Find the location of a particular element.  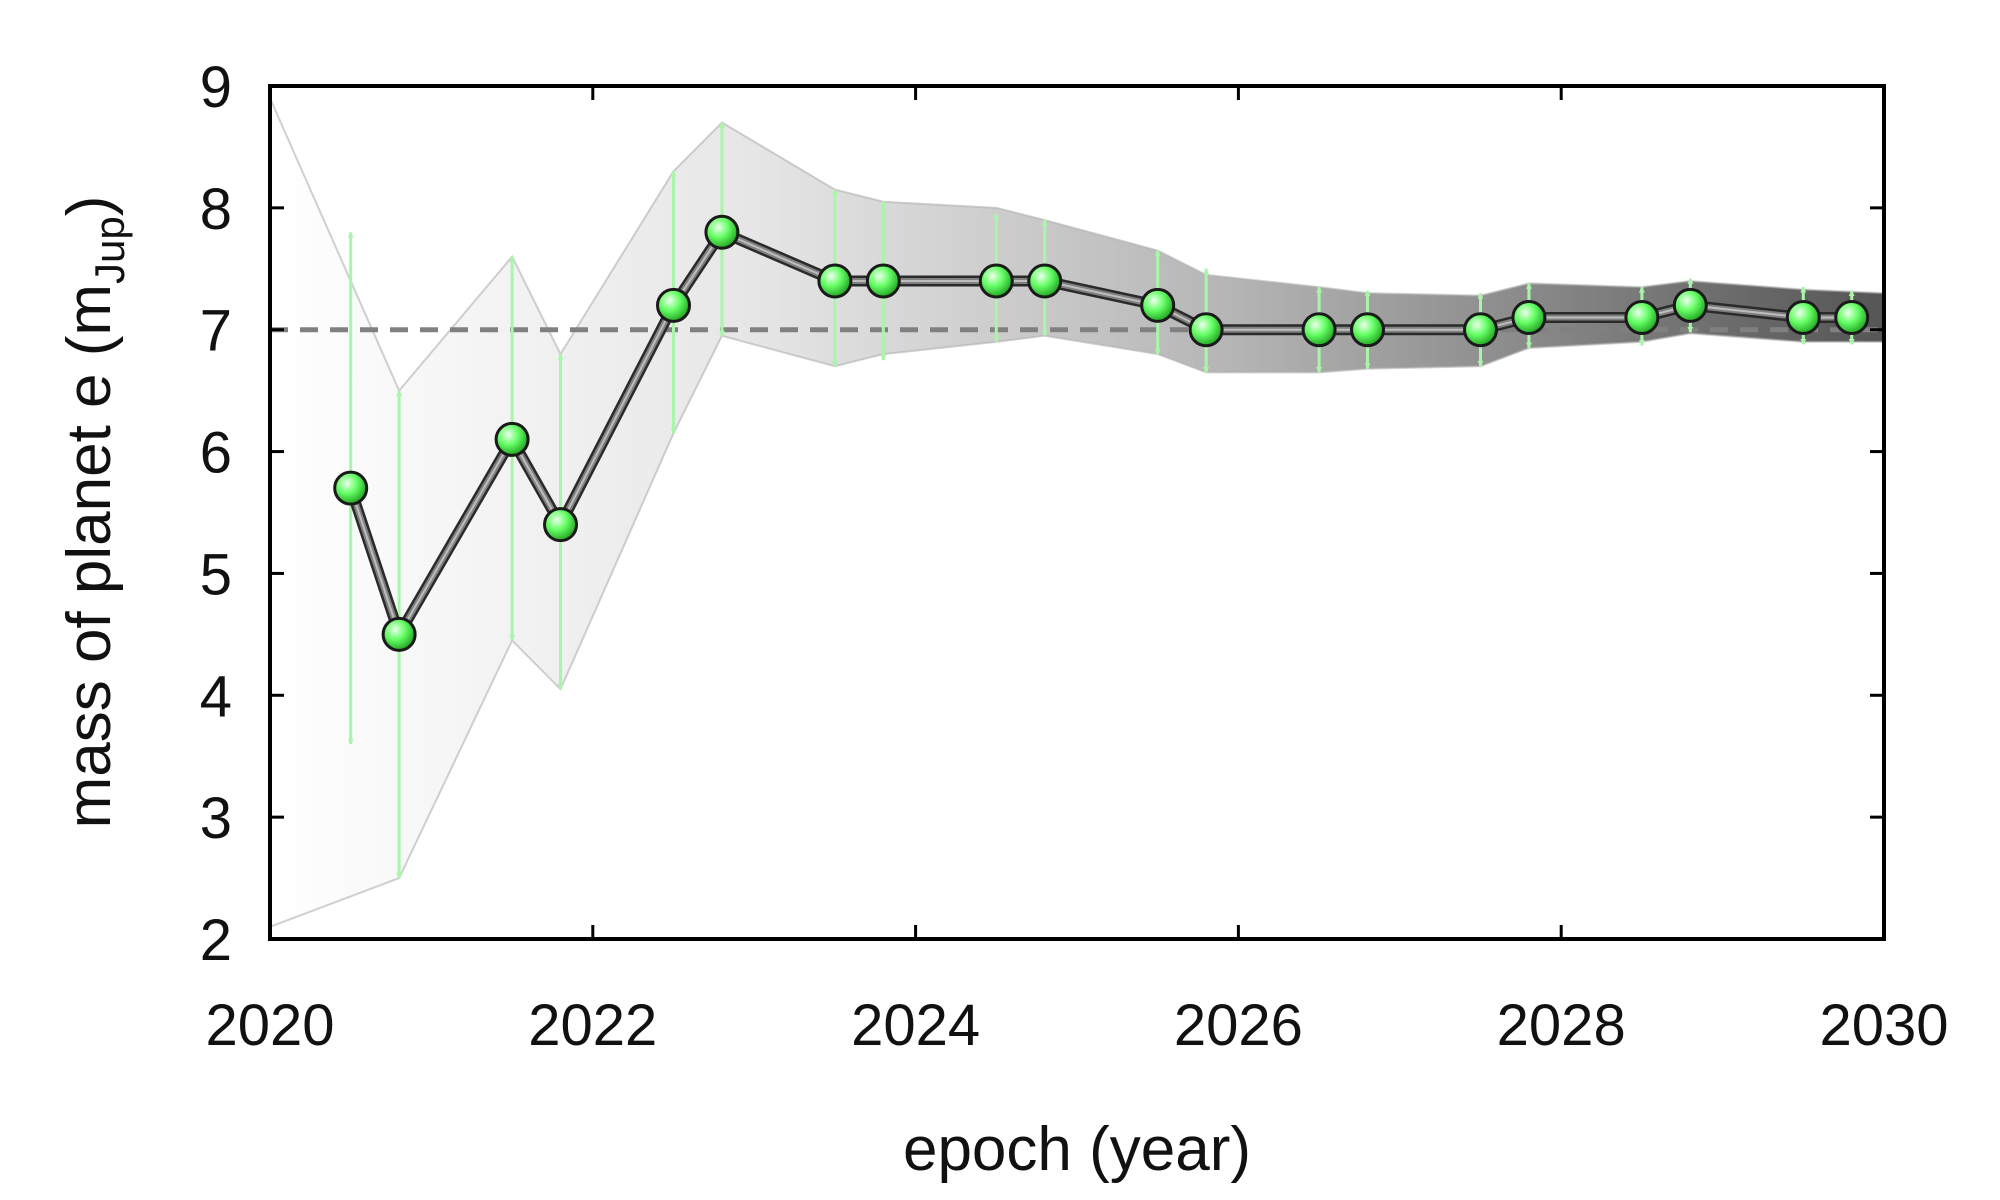

y-tick-label: 5 is located at coordinates (216, 574).